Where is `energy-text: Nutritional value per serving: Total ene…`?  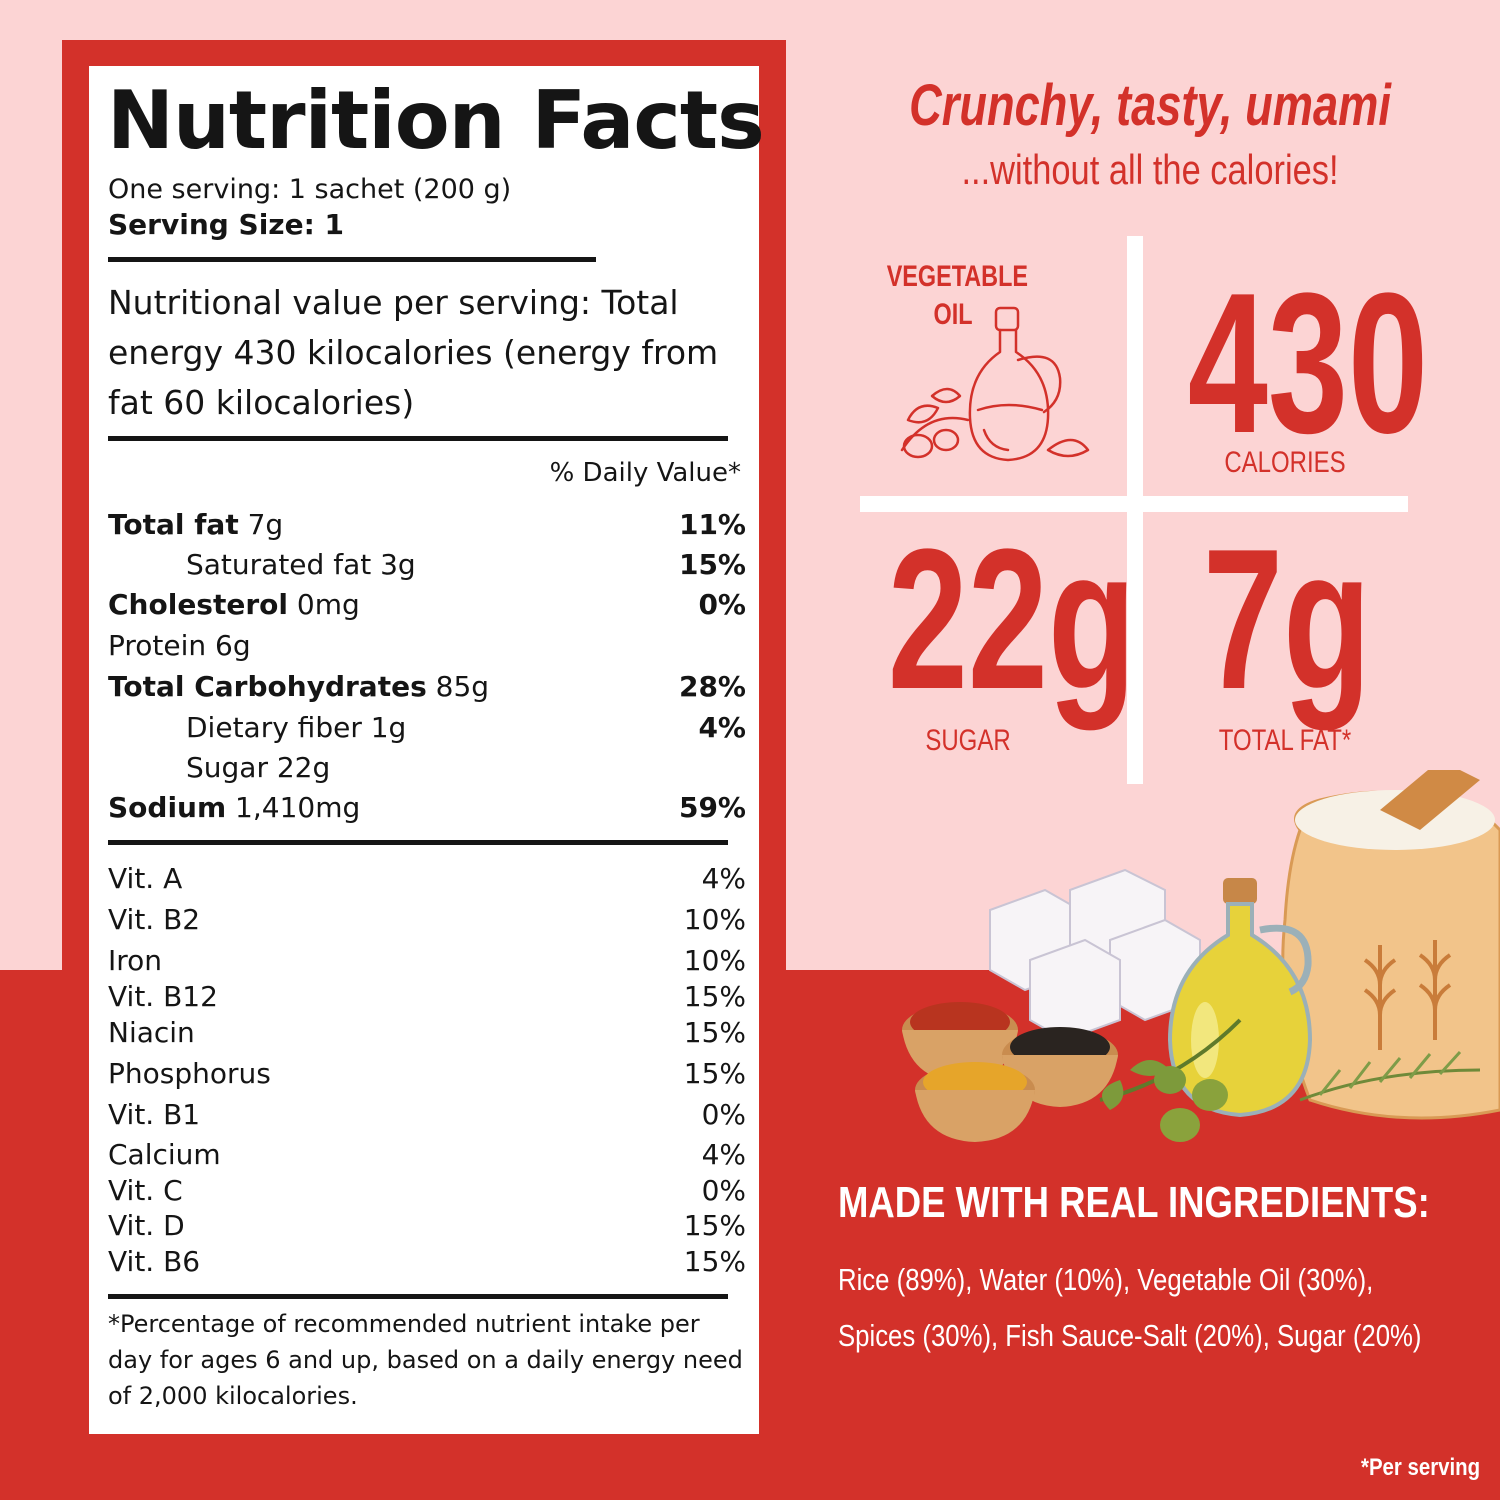
energy-text: Nutritional value per serving: Total ene… is located at coordinates (413, 352).